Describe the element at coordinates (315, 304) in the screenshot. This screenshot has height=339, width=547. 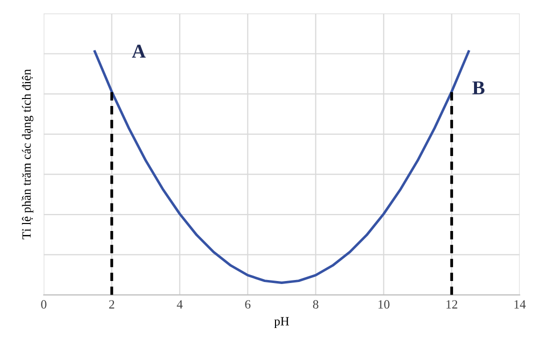
I see `x-tick-label: 8` at that location.